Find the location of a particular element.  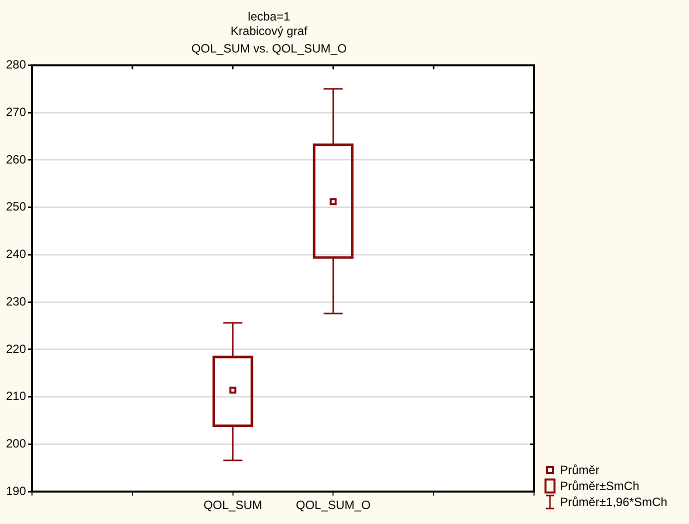

y-tick-label: 280 is located at coordinates (16, 65).